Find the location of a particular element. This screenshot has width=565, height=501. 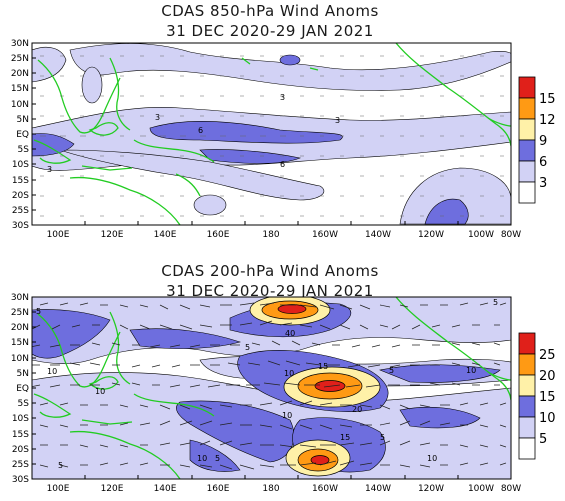

lon-label: 160E is located at coordinates (218, 489).